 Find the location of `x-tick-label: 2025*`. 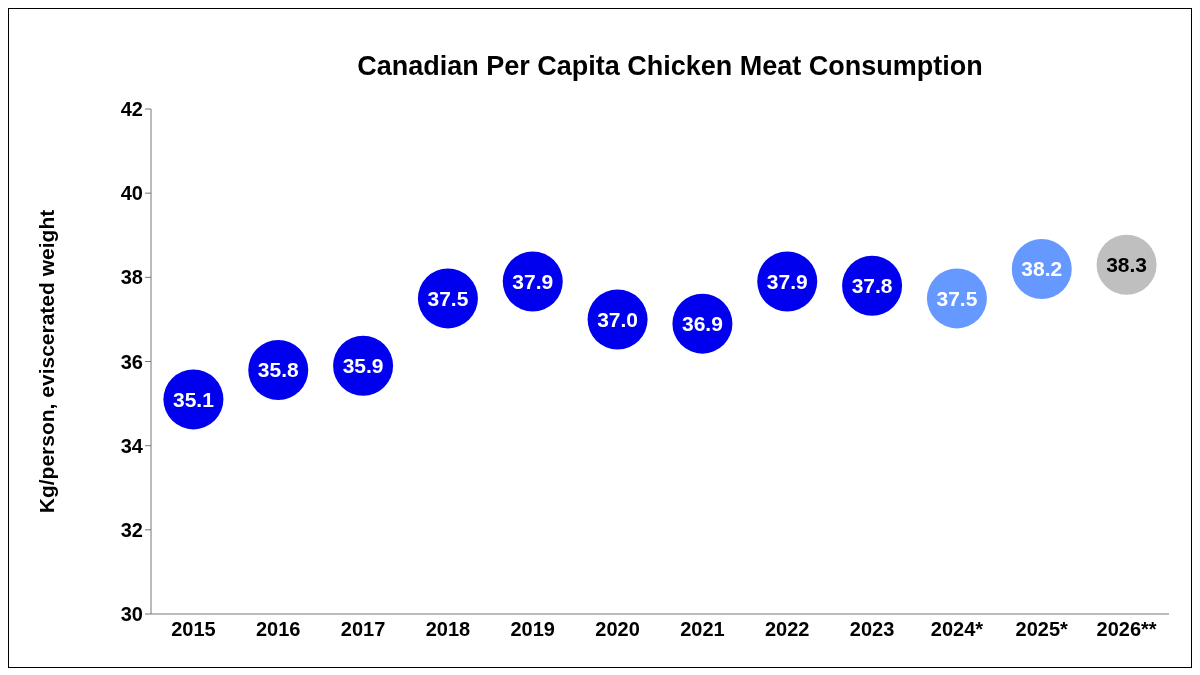

x-tick-label: 2025* is located at coordinates (1042, 629).